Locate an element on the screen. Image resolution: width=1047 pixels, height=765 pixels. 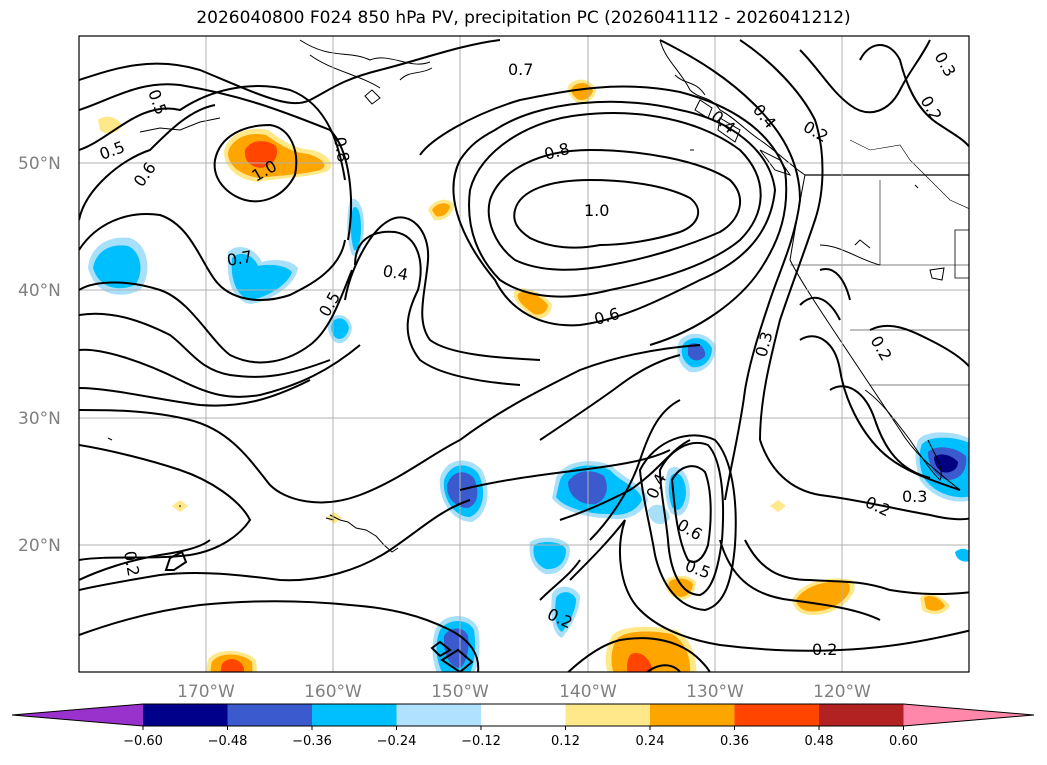
colorbar-tick-label: 0.60 is located at coordinates (903, 741).